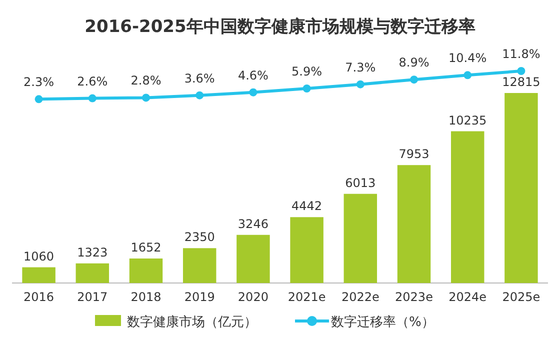 The image size is (560, 338). I want to click on data-label: 3246, so click(253, 223).